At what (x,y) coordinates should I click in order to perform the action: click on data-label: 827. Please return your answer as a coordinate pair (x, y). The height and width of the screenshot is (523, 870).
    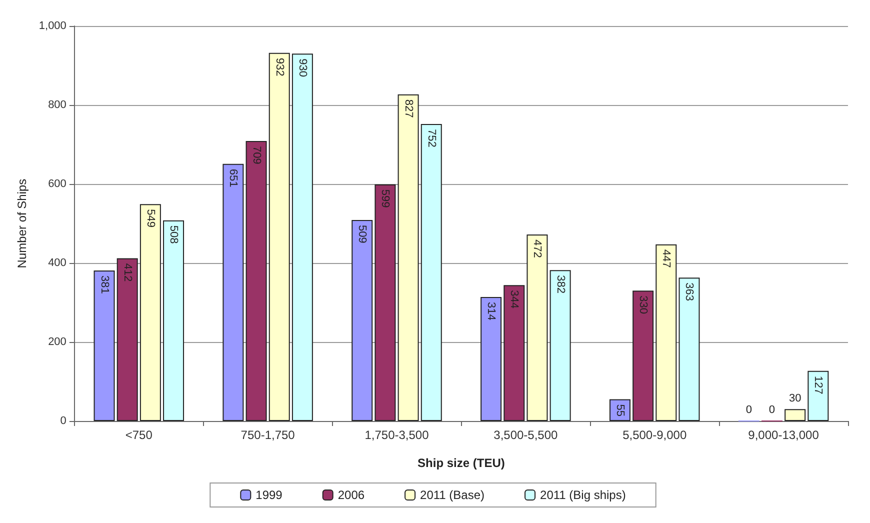
    Looking at the image, I should click on (408, 108).